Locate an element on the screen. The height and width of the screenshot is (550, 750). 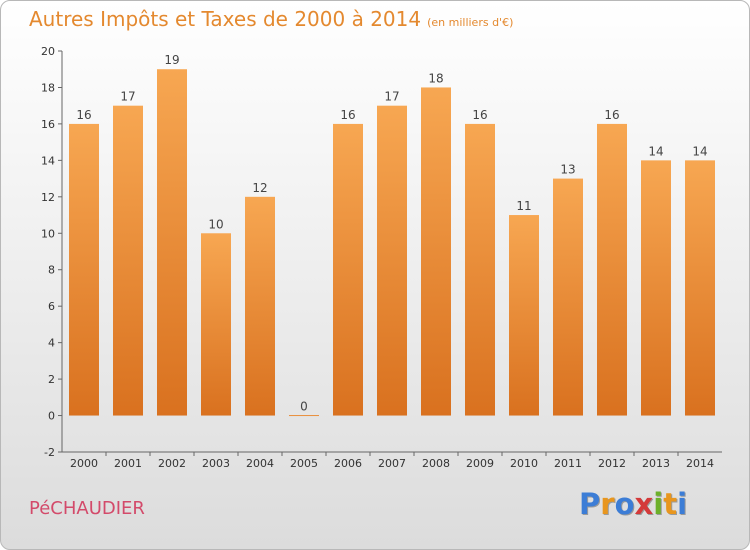
x-tick-label-2009: 2009 is located at coordinates (480, 463).